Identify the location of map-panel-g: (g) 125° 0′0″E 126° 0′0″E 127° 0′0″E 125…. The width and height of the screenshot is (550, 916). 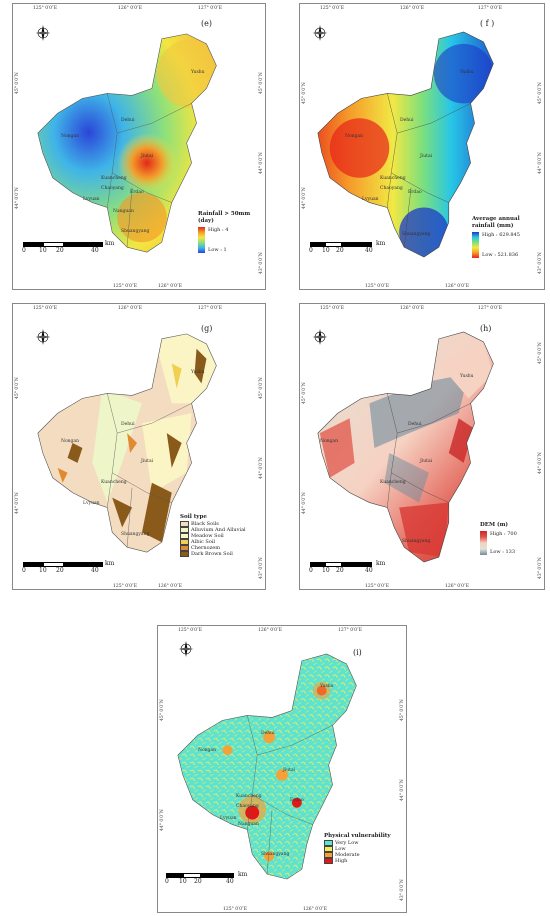
(139, 446).